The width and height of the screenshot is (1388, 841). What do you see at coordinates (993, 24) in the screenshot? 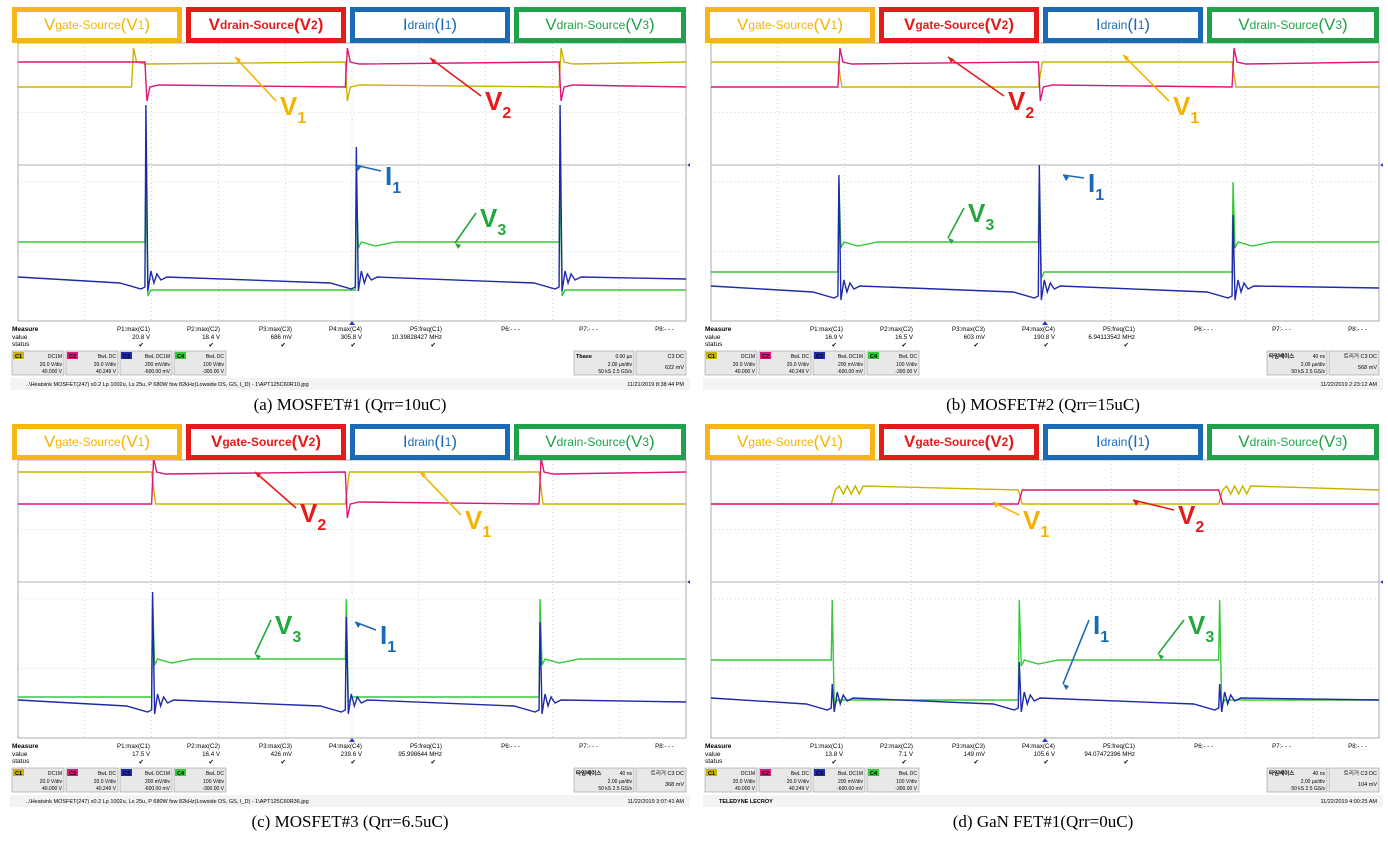
I see `header-text: (V` at bounding box center [993, 24].